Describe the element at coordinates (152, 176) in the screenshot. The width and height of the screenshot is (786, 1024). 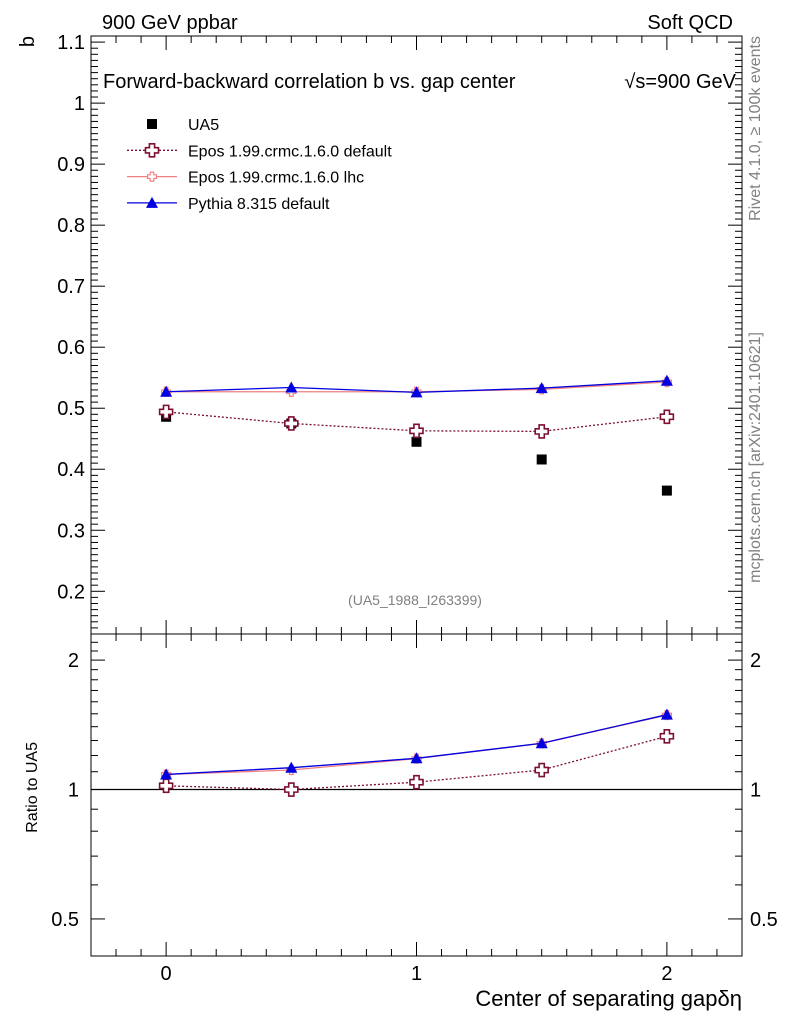
I see `legend-marker-epos-1-99-crmc-1-6-0-lhc` at that location.